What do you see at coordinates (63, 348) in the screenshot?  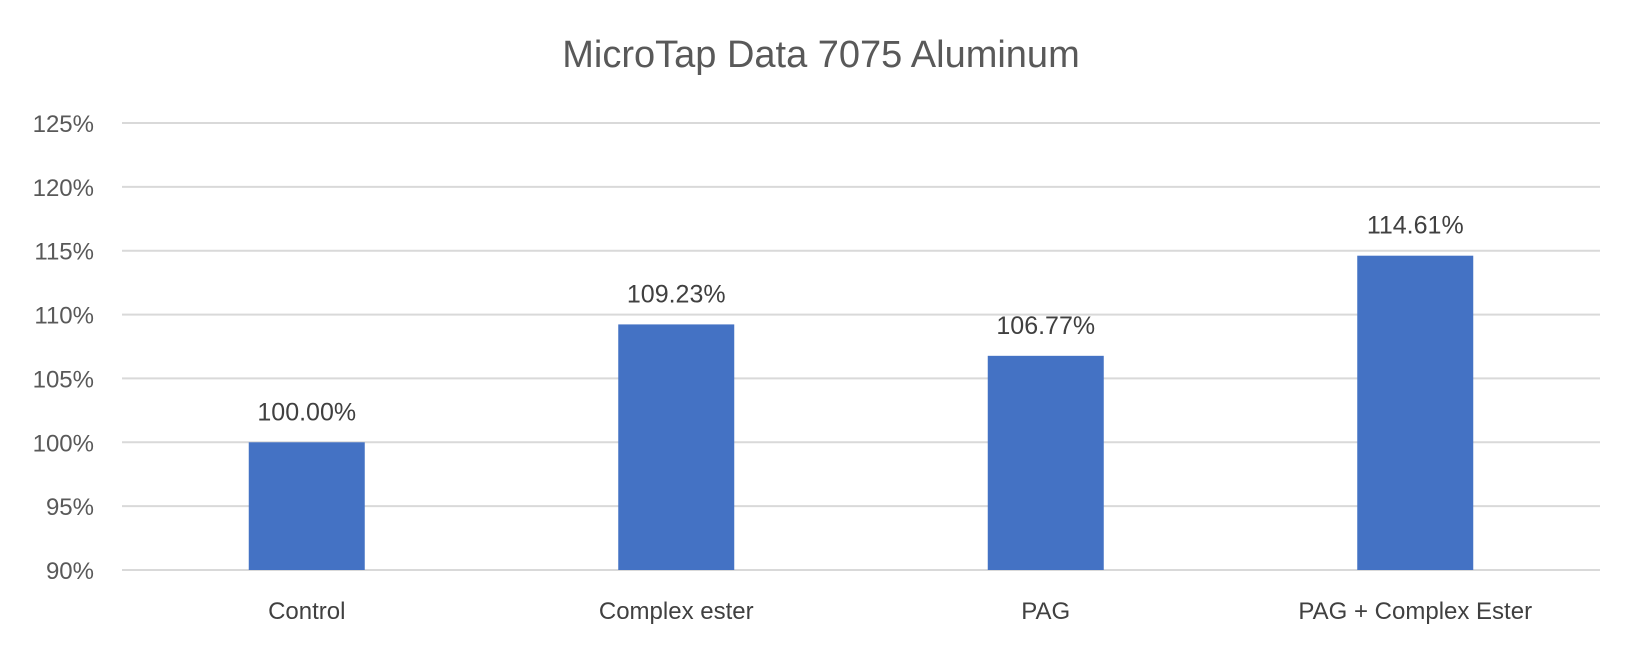 I see `y-axis-ticks: 90% 95% 100% 105% 110% 115% 120% 125%` at bounding box center [63, 348].